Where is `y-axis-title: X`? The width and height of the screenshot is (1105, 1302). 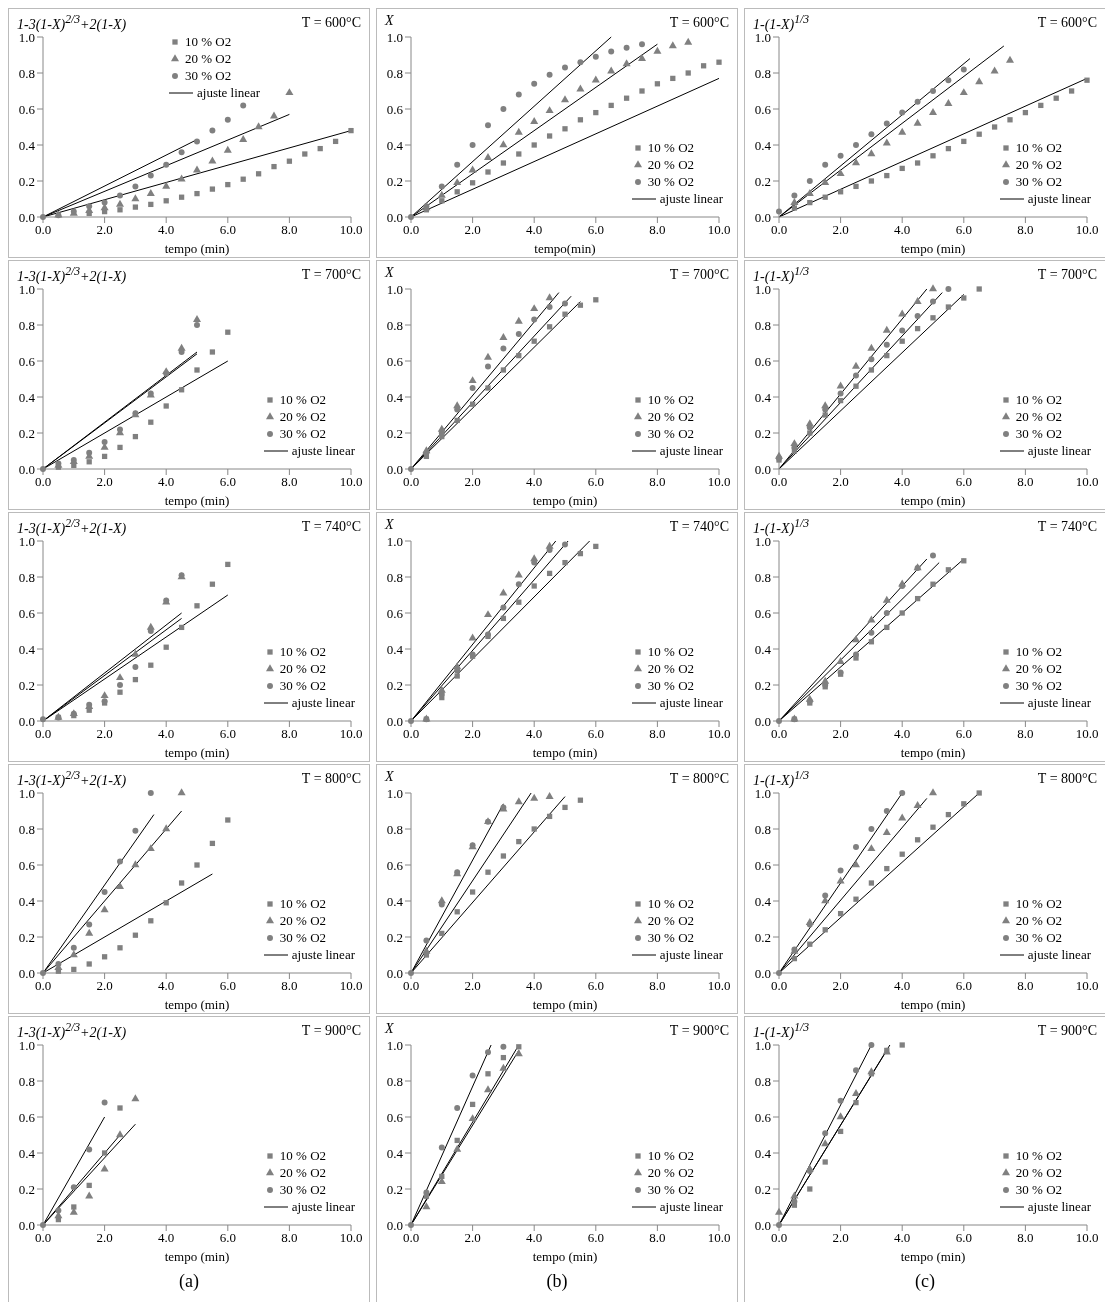
y-axis-title: X is located at coordinates (389, 1029).